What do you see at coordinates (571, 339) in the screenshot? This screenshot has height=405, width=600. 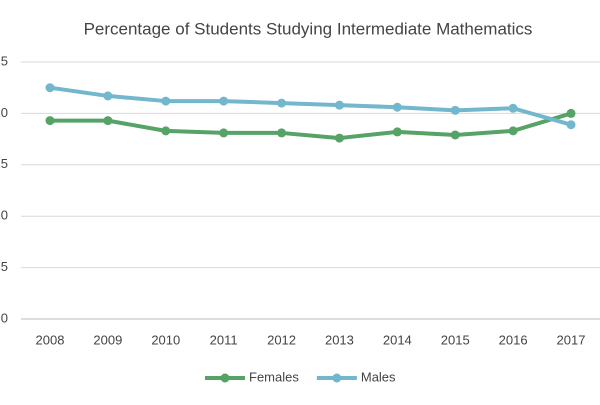 I see `x-tick-label: 2017` at bounding box center [571, 339].